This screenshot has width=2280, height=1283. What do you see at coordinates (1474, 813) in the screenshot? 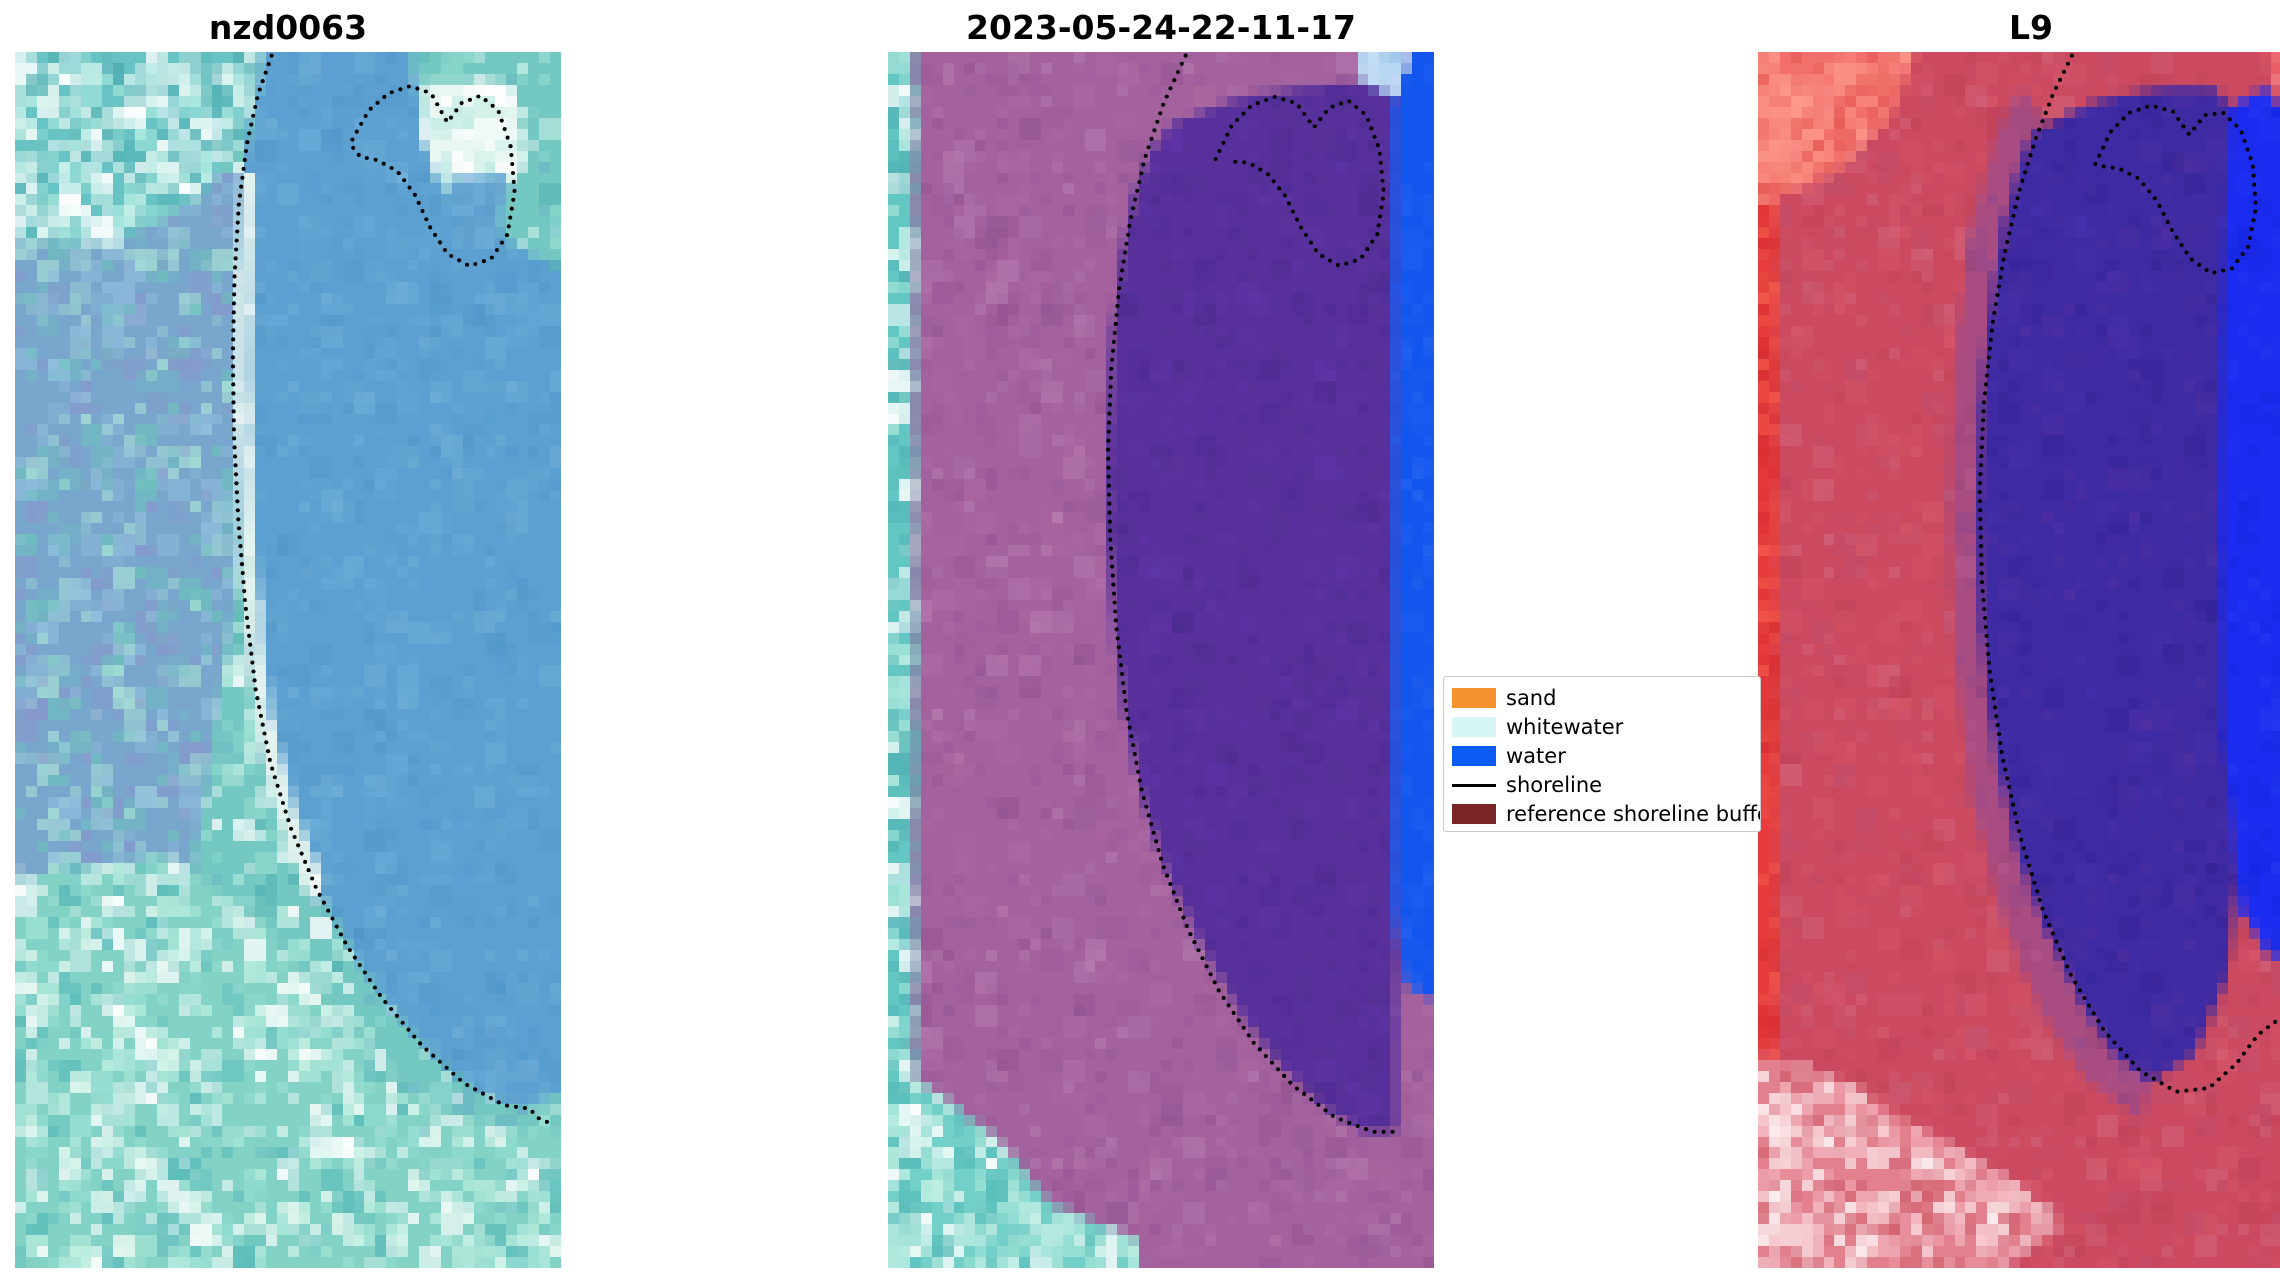
I see `reference-buffer-swatch` at bounding box center [1474, 813].